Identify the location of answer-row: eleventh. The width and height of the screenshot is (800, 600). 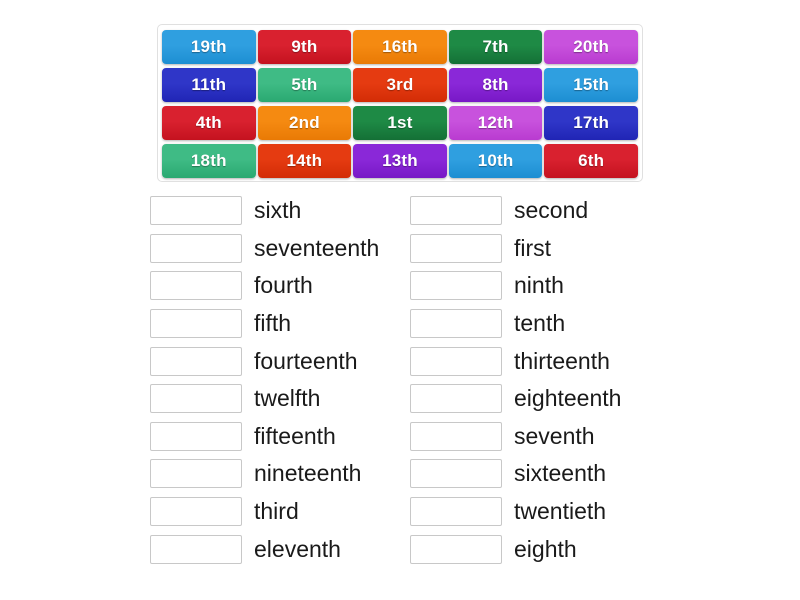
(264, 549).